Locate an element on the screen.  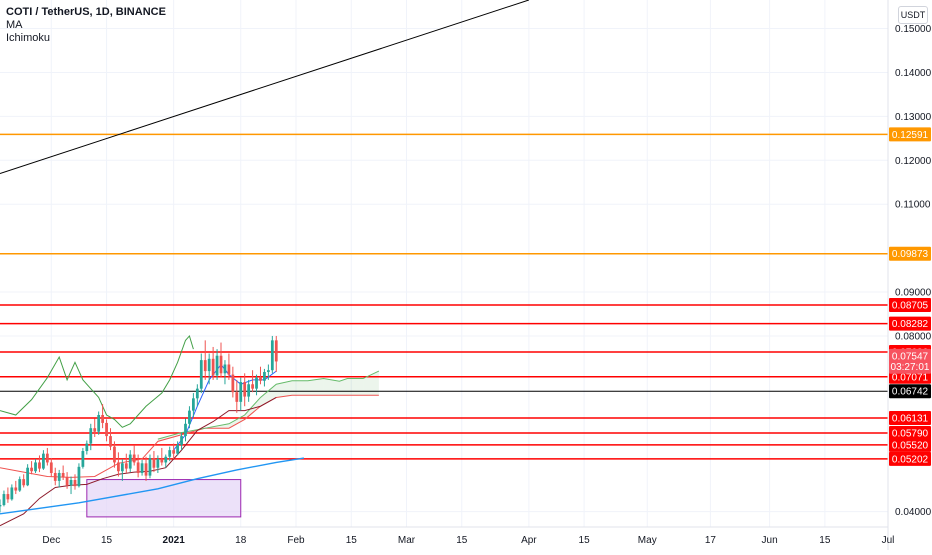
level-price-label: 0.08282 is located at coordinates (910, 324).